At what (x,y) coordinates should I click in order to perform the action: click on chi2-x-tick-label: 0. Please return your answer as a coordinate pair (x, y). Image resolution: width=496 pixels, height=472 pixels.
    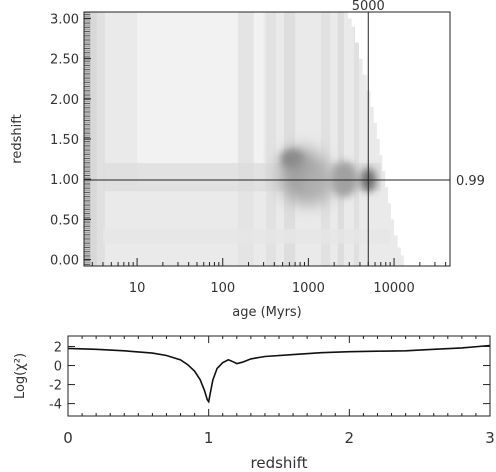
    Looking at the image, I should click on (68, 438).